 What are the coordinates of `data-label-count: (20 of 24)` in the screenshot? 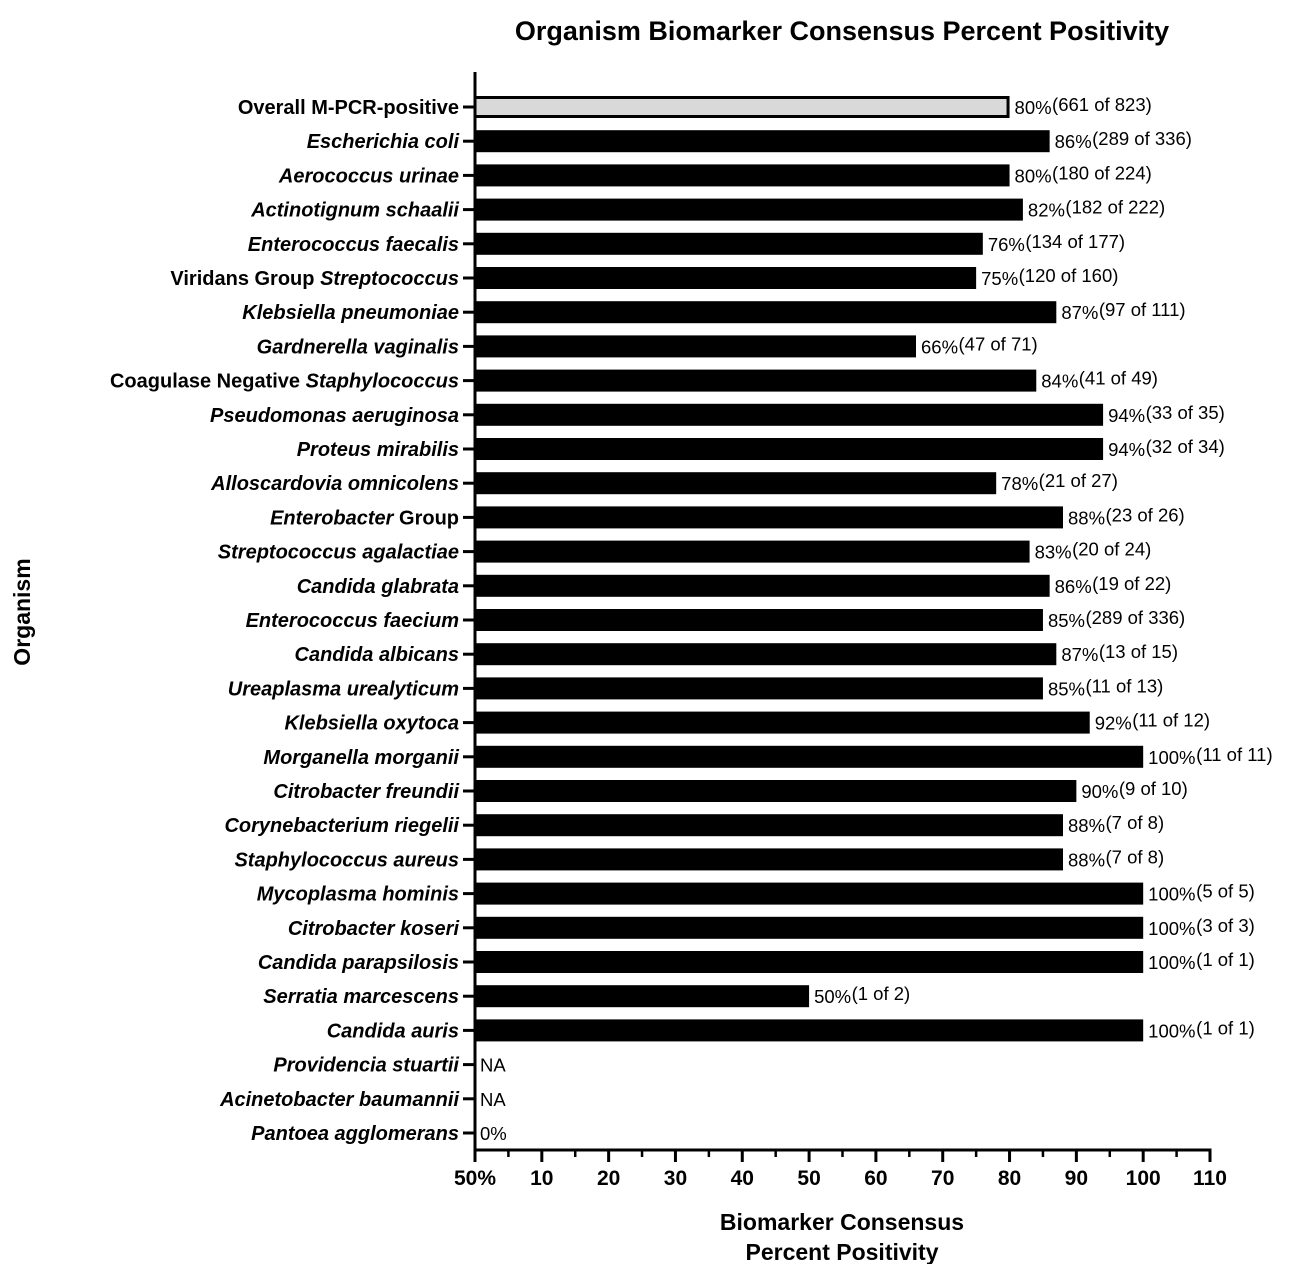 It's located at (1111, 549).